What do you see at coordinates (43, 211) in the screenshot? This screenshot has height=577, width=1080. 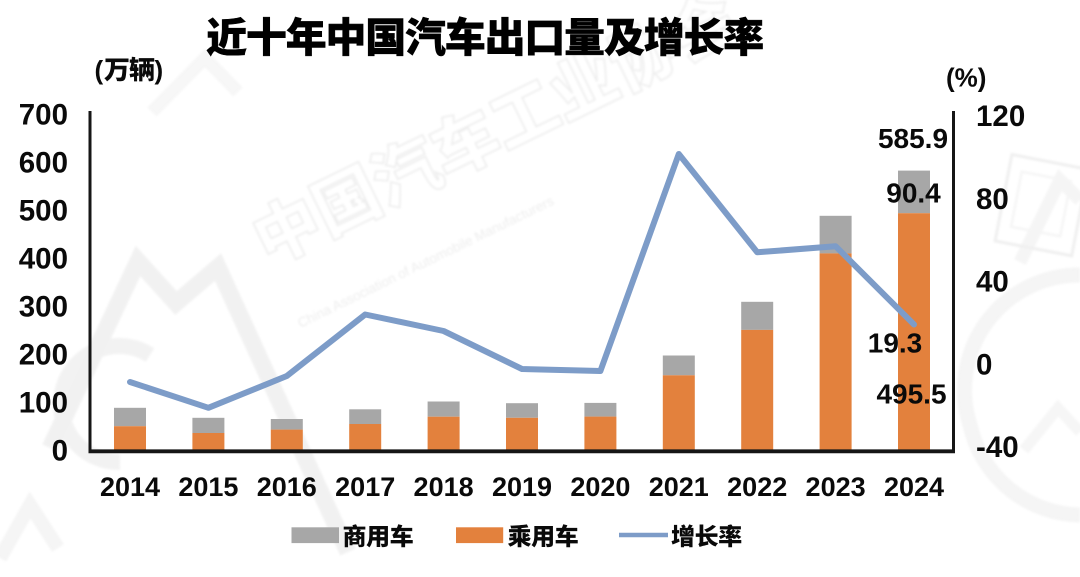 I see `svg-text: 500` at bounding box center [43, 211].